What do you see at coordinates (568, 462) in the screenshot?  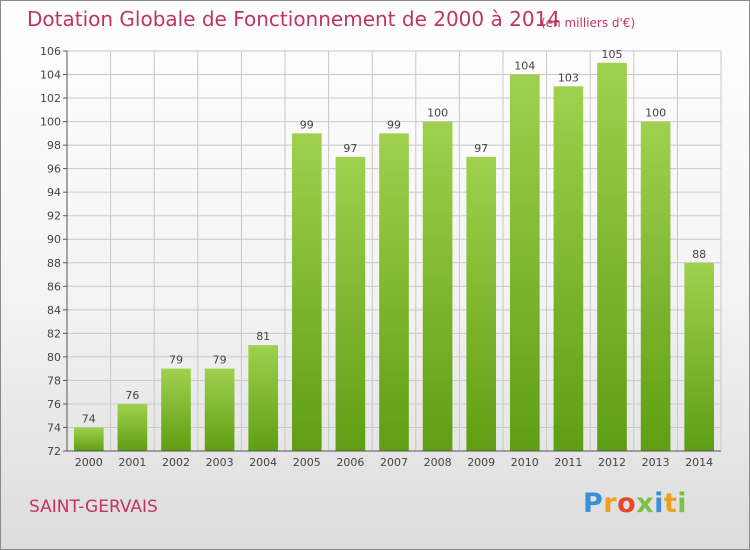 I see `x-tick-label: 2011` at bounding box center [568, 462].